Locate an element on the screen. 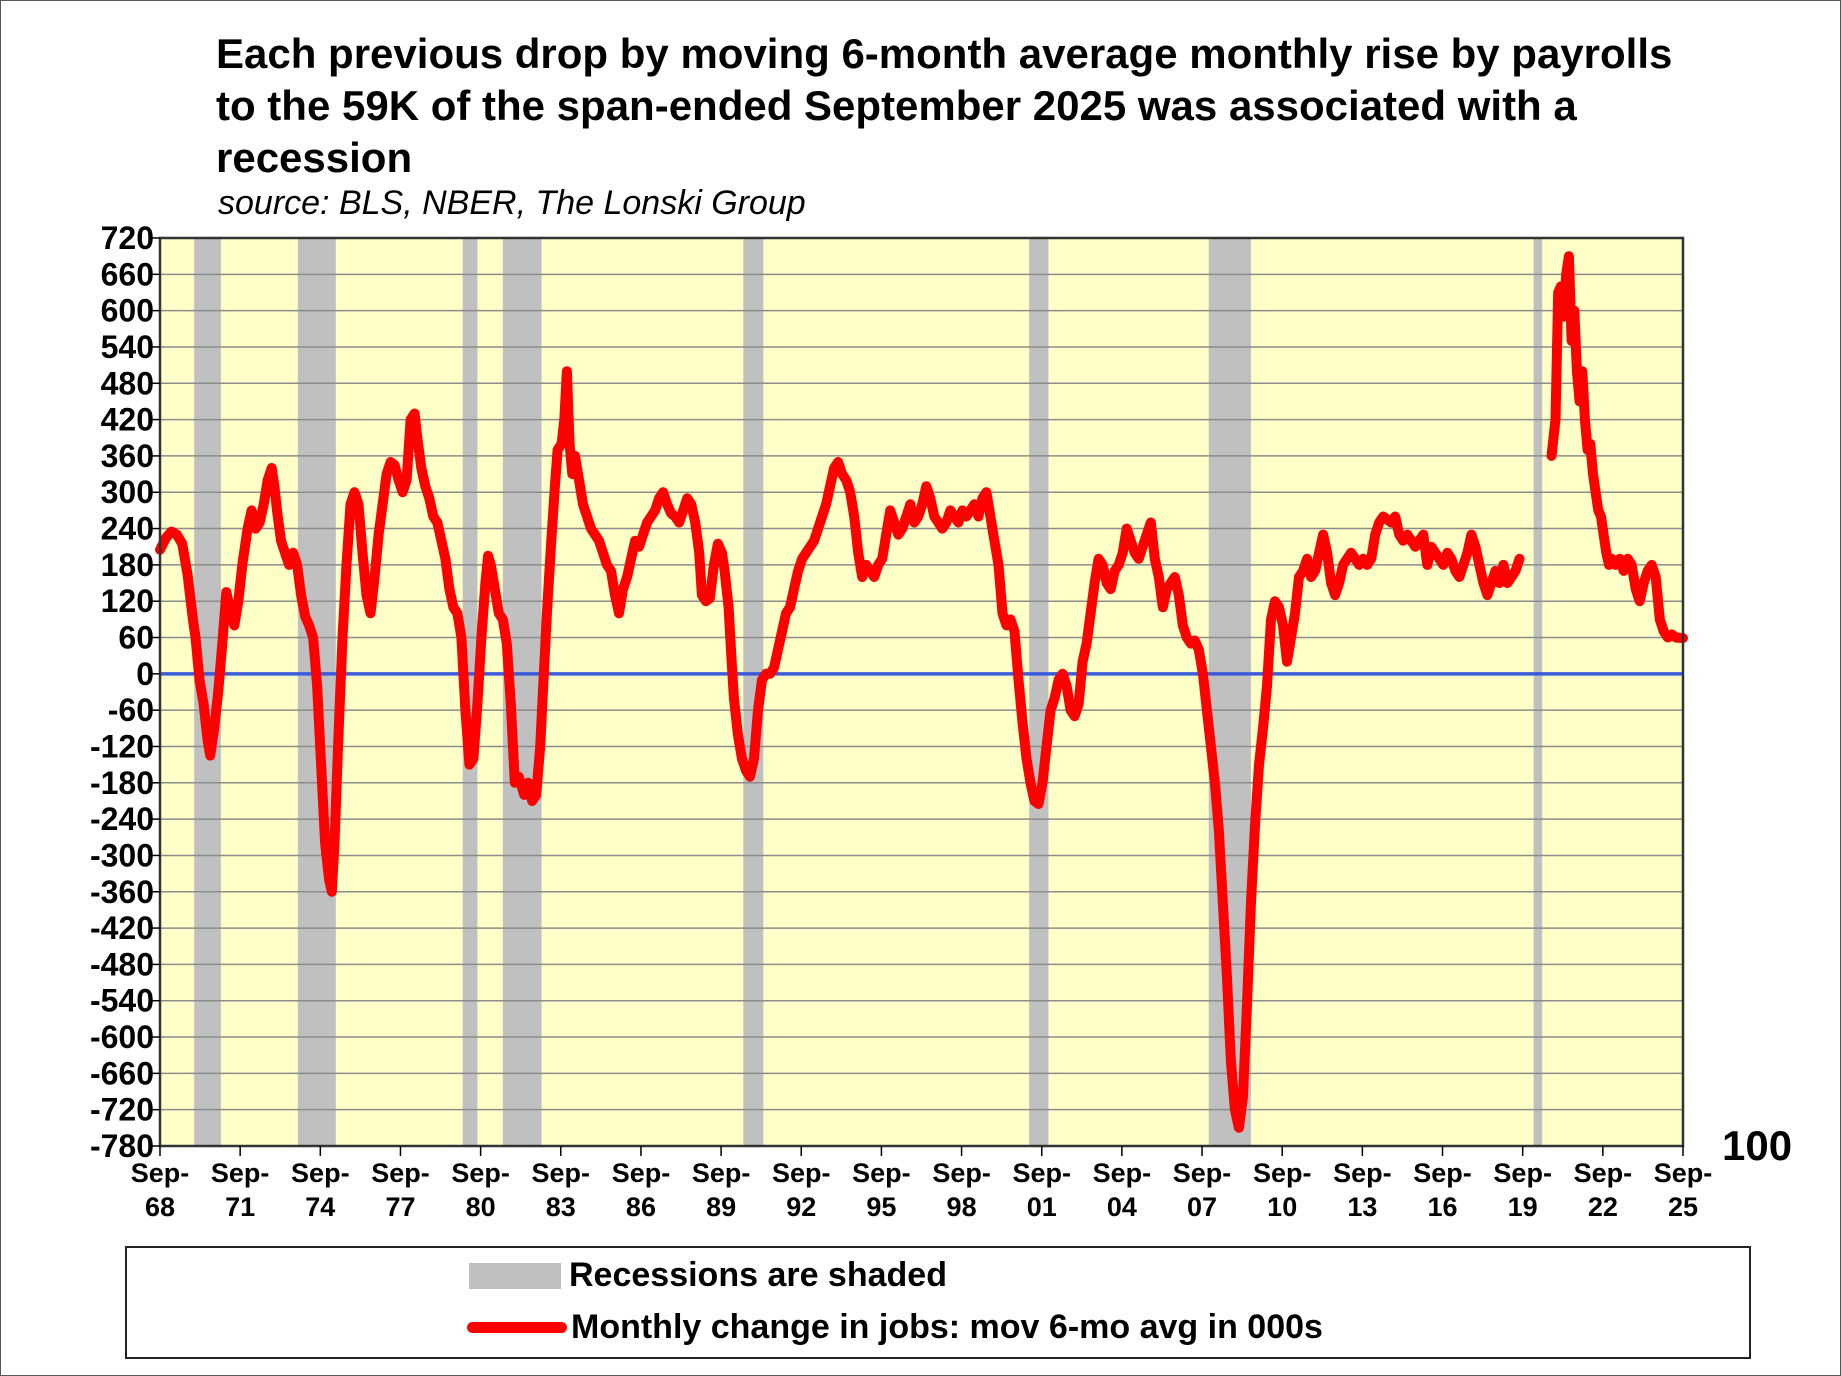 The height and width of the screenshot is (1376, 1841). recession-swatch-icon is located at coordinates (515, 1275).